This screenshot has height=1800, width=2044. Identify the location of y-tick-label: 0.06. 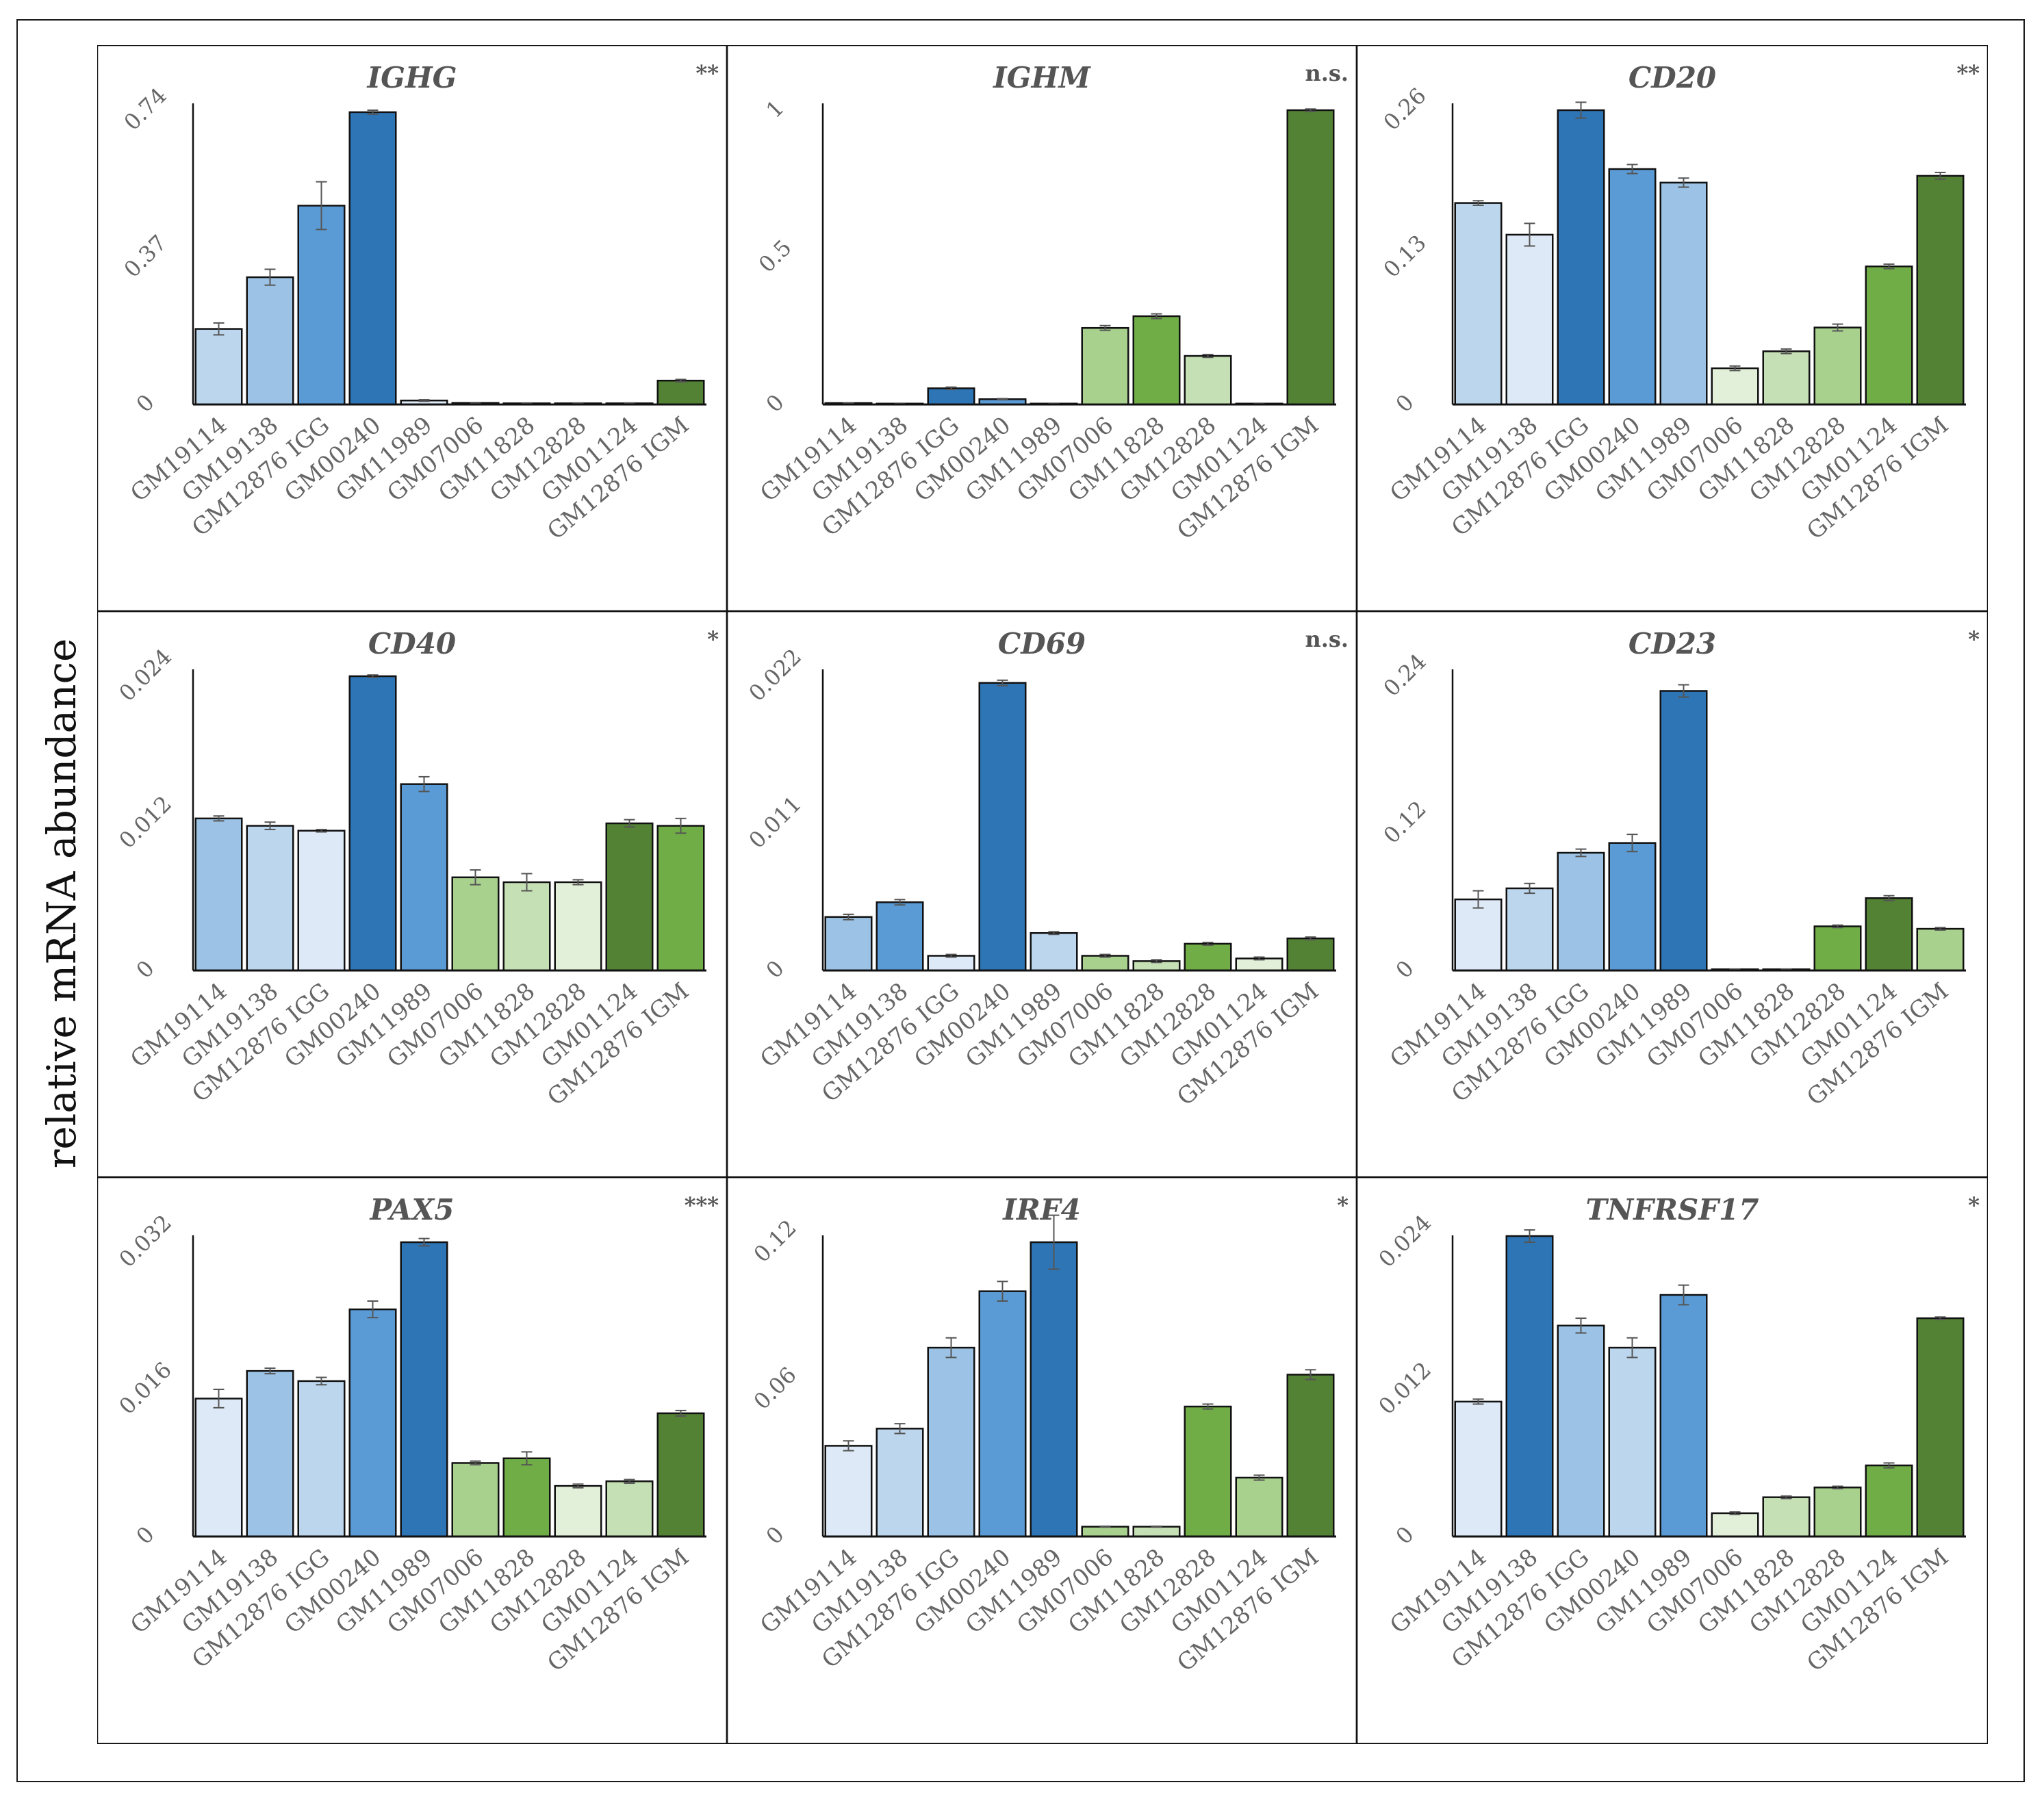
(775, 1388).